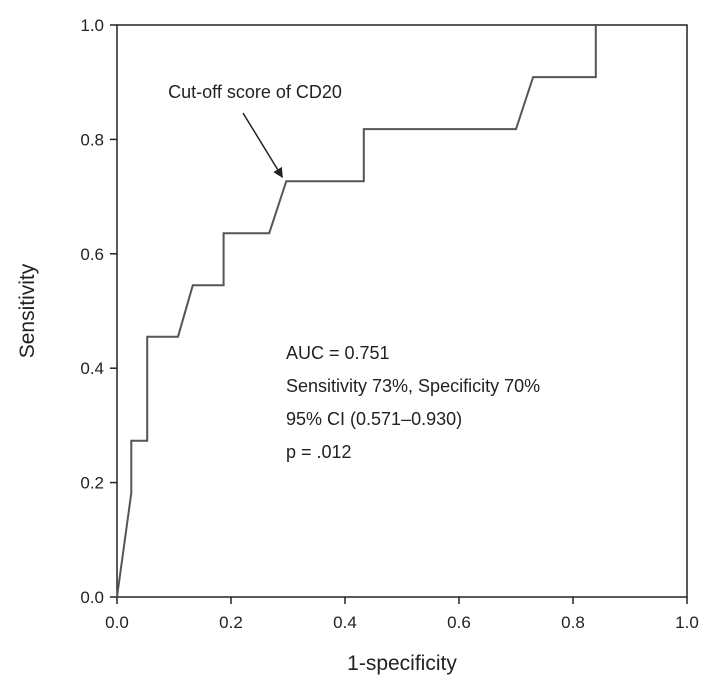 Image resolution: width=723 pixels, height=695 pixels. I want to click on x-tick-label: 0.0, so click(117, 622).